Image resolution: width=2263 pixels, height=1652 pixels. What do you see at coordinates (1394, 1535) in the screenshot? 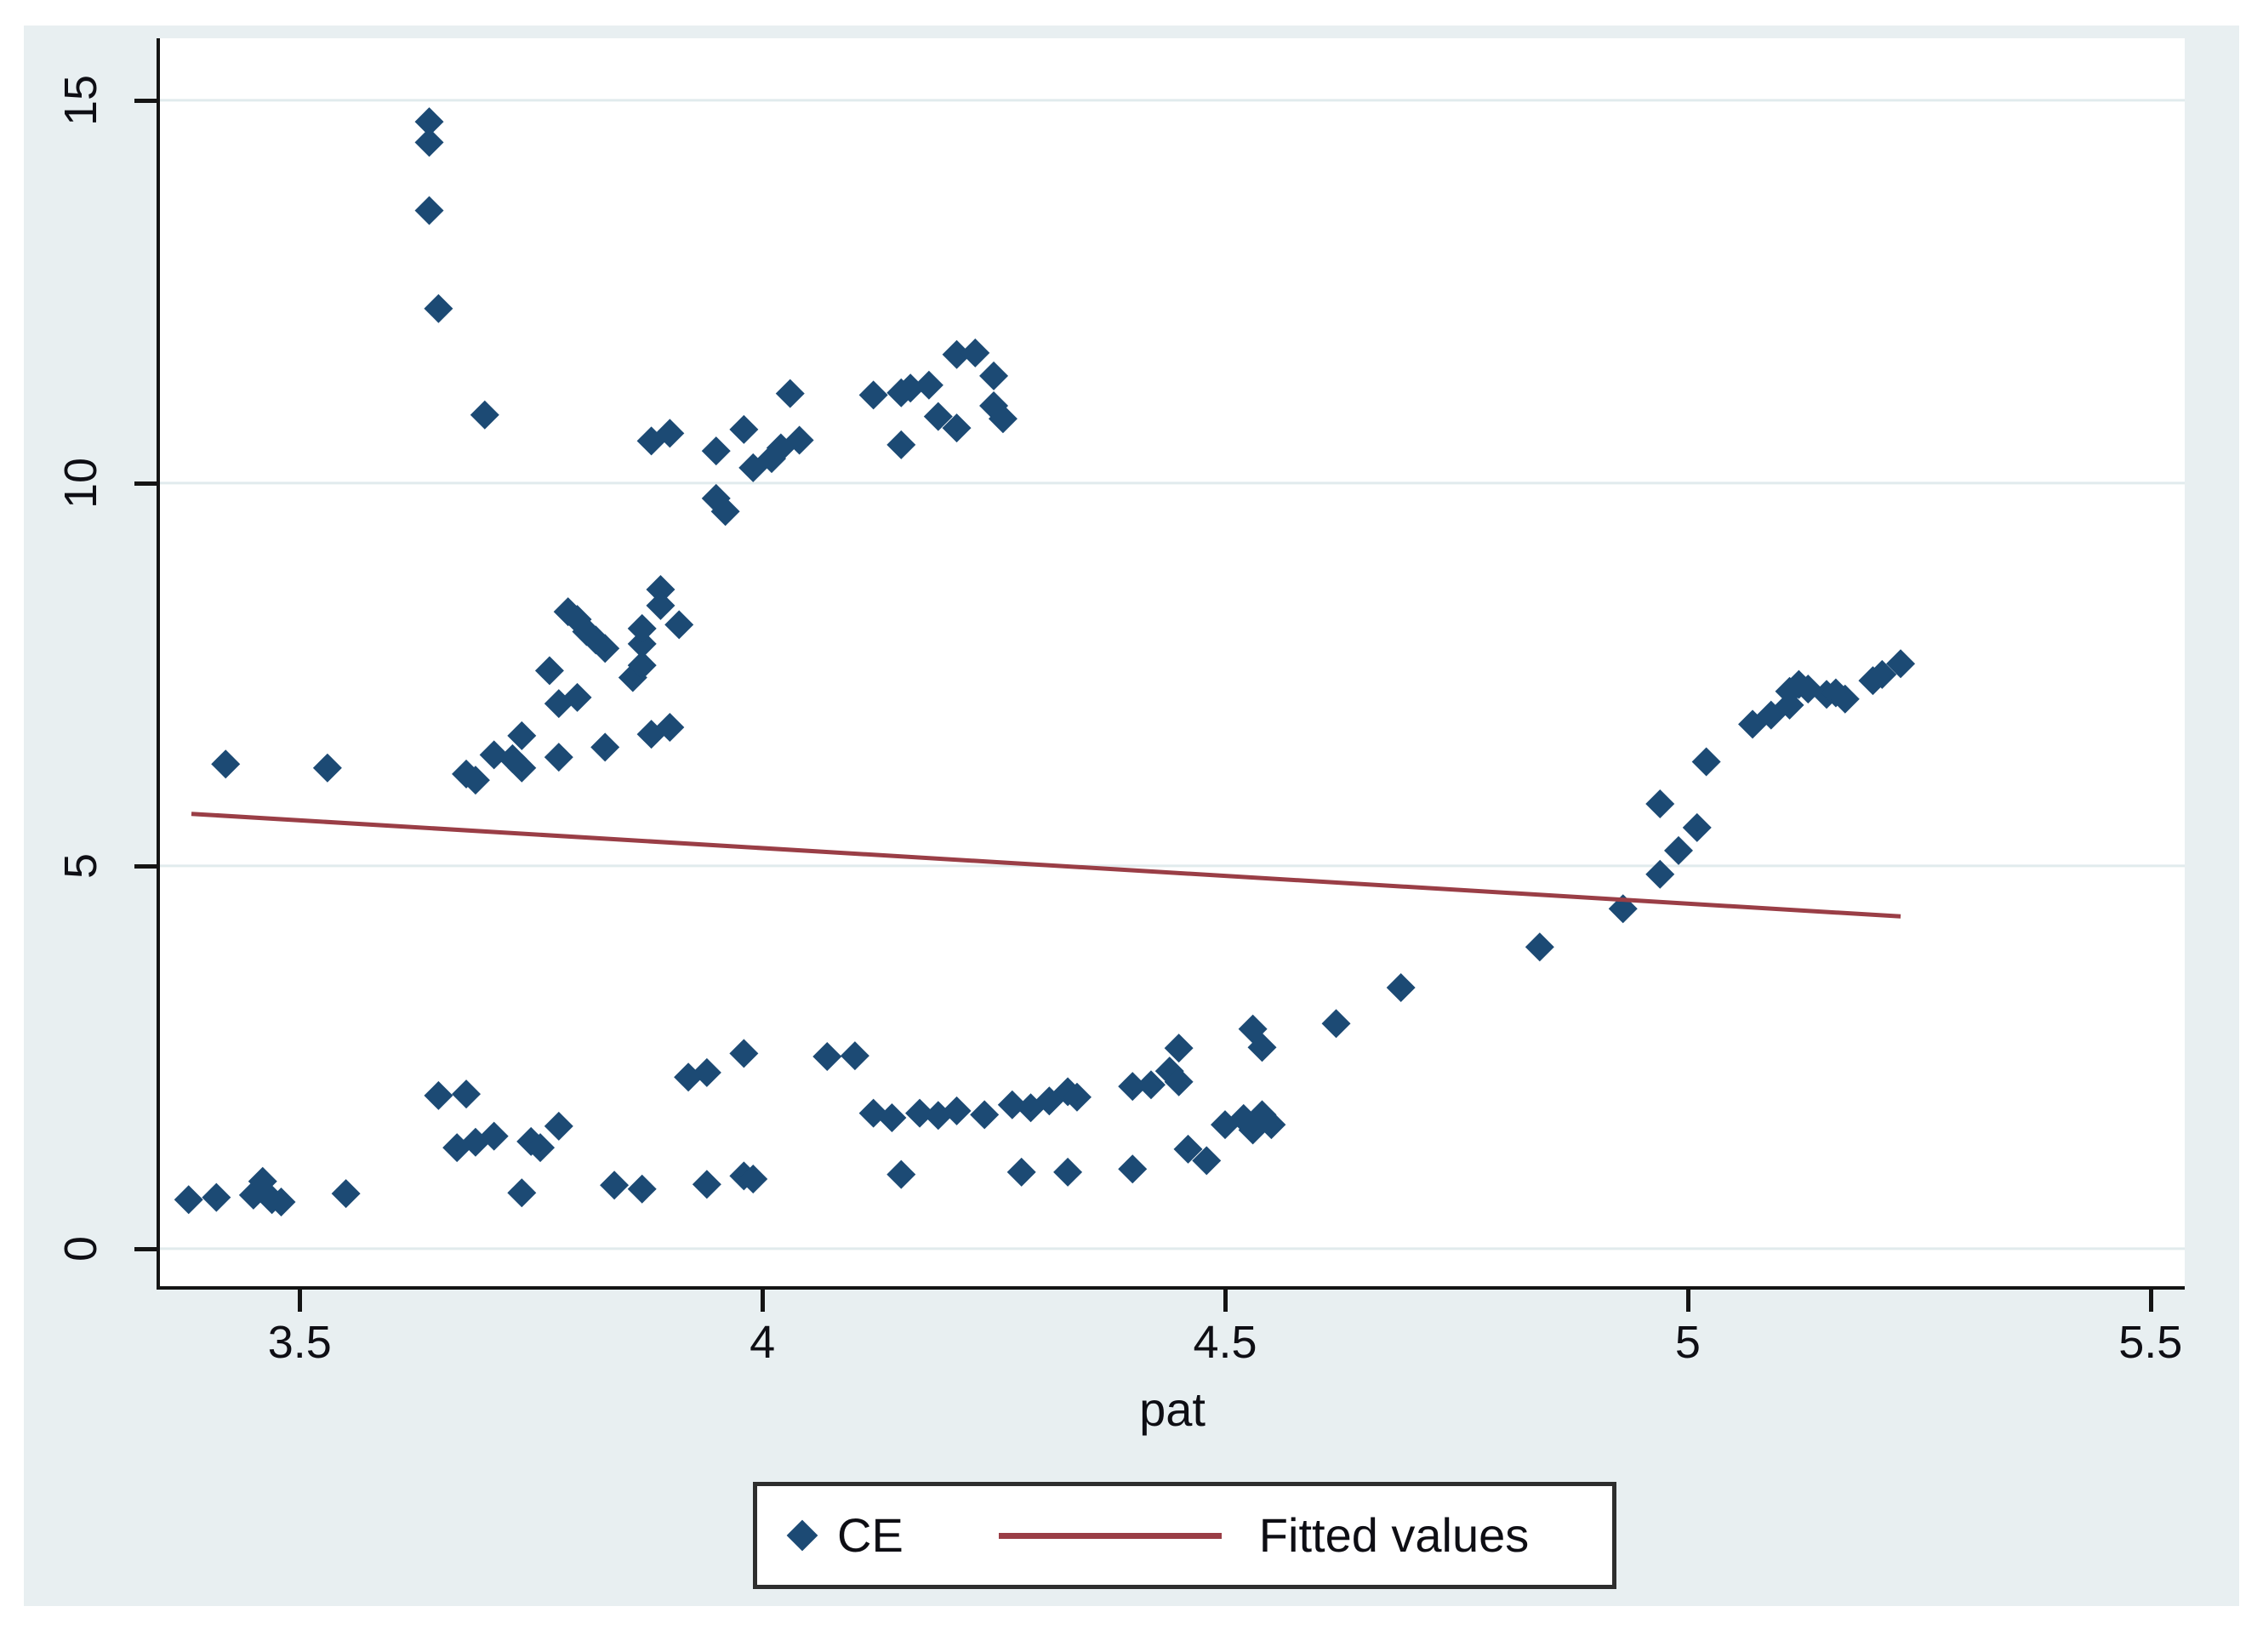
I see `legend-label-fitted-values: Fitted values` at bounding box center [1394, 1535].